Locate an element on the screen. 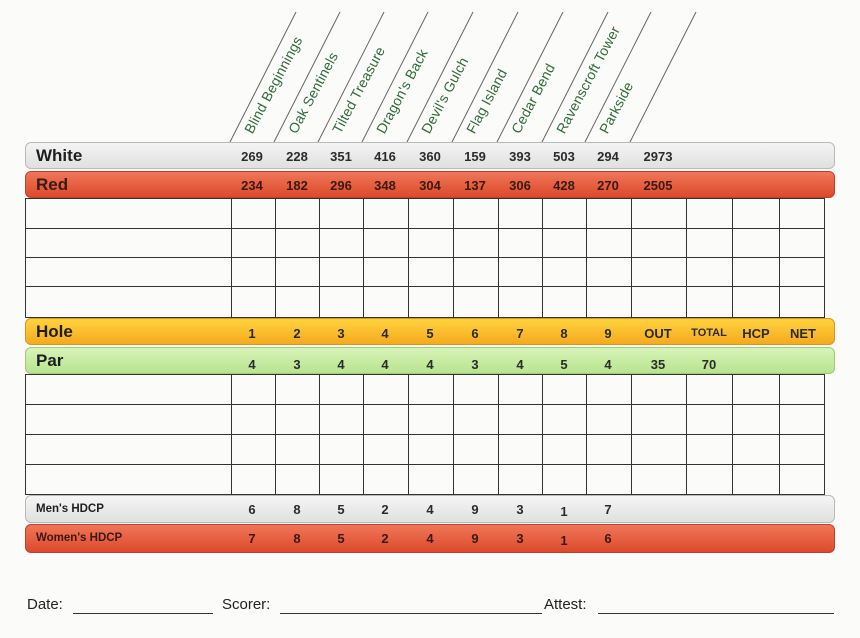 Image resolution: width=860 pixels, height=638 pixels. hole-number-bar is located at coordinates (430, 331).